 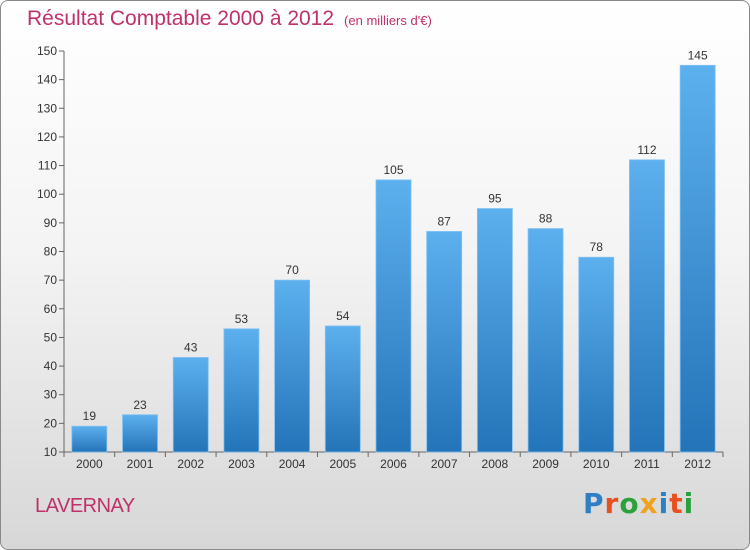 I want to click on x-tick-label: 2003, so click(x=241, y=464).